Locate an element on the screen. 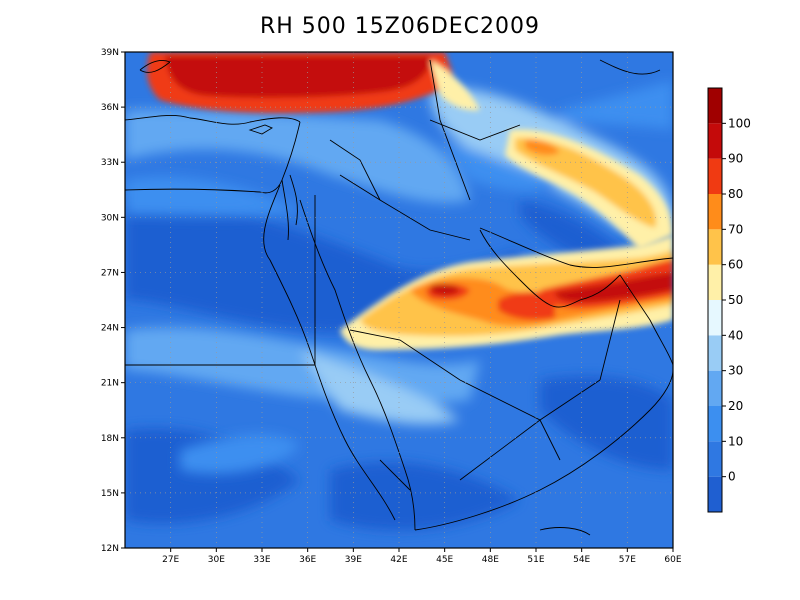  lon-label: 57E is located at coordinates (627, 560).